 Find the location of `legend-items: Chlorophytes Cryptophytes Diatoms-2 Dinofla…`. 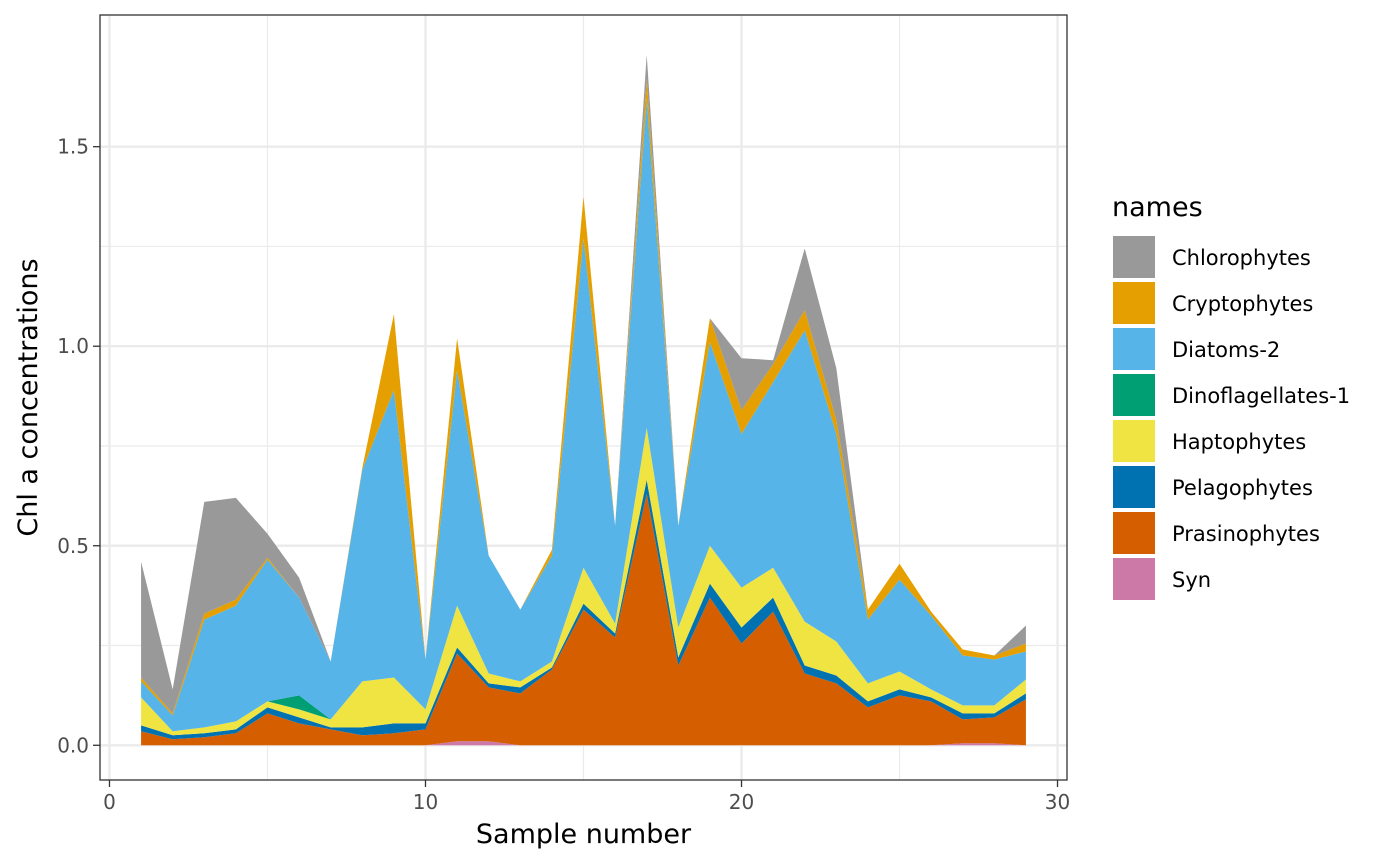

legend-items: Chlorophytes Cryptophytes Diatoms-2 Dinofla… is located at coordinates (1231, 418).